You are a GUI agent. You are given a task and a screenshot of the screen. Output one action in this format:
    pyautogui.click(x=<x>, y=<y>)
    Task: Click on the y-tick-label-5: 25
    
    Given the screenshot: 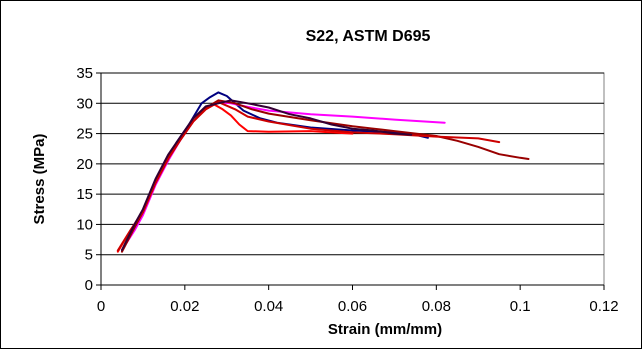 What is the action you would take?
    pyautogui.click(x=84, y=134)
    